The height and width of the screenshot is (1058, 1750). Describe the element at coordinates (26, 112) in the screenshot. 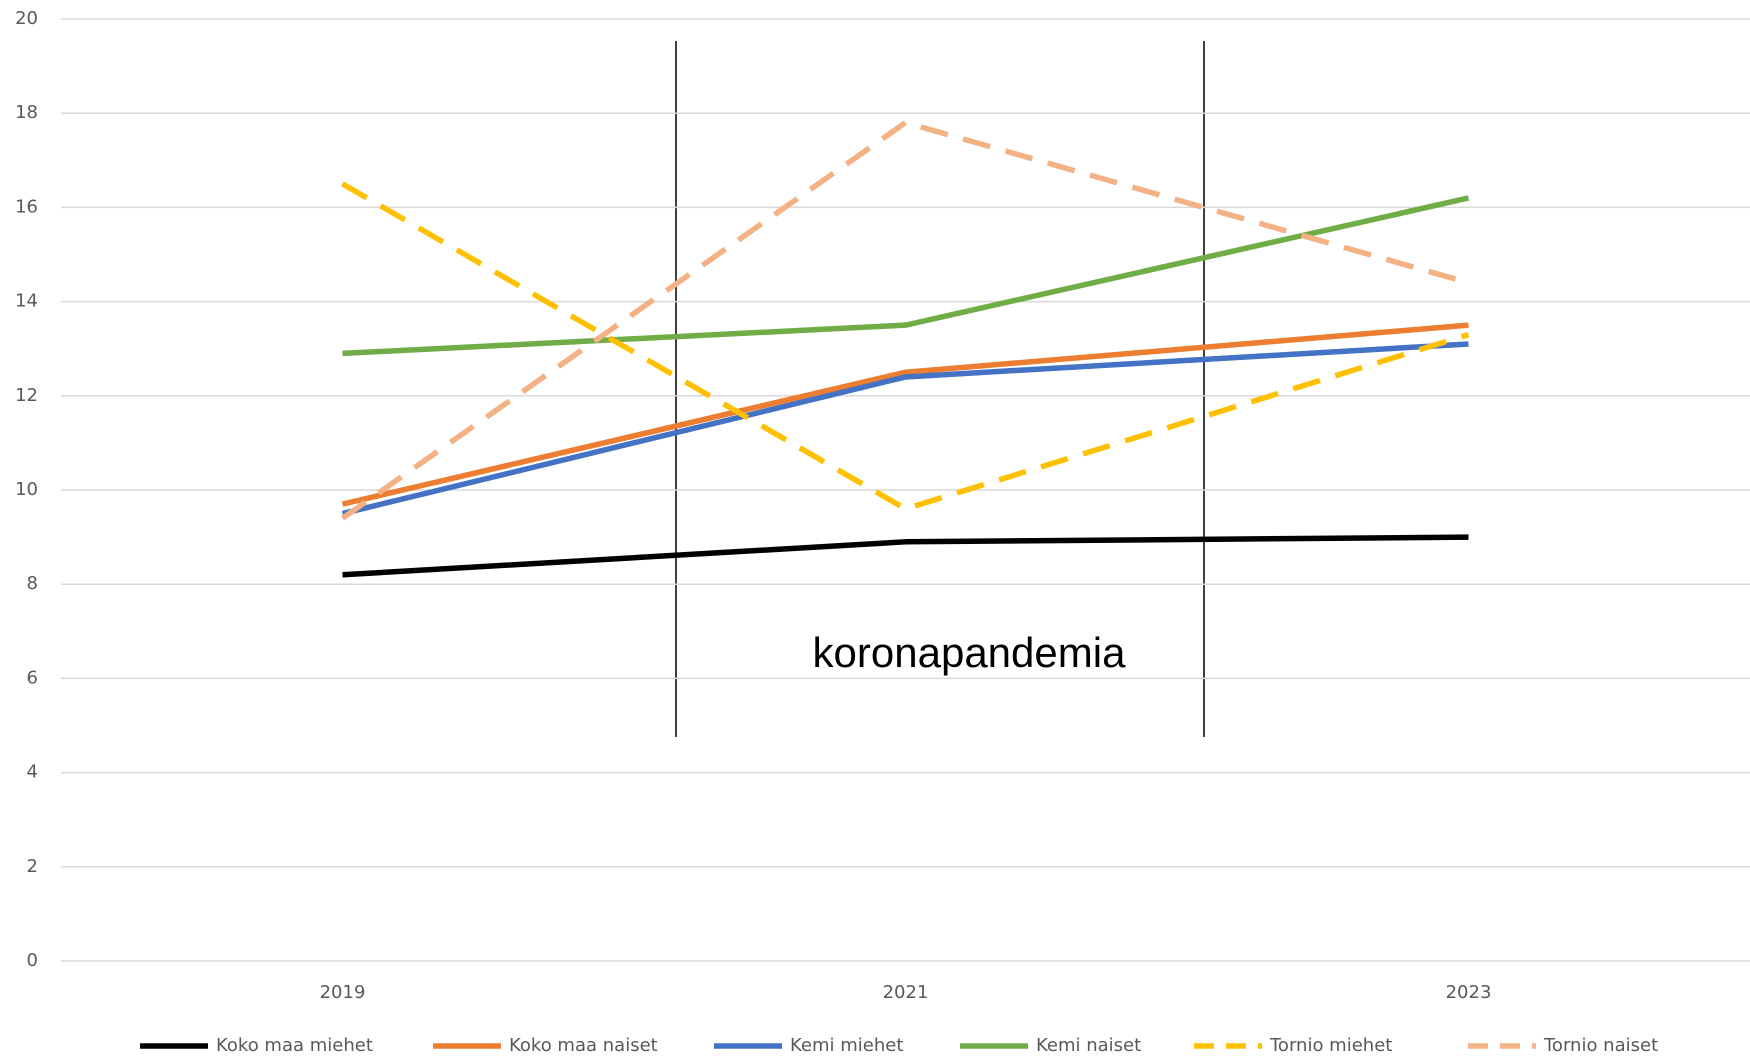

I see `y-tick-label: 18` at that location.